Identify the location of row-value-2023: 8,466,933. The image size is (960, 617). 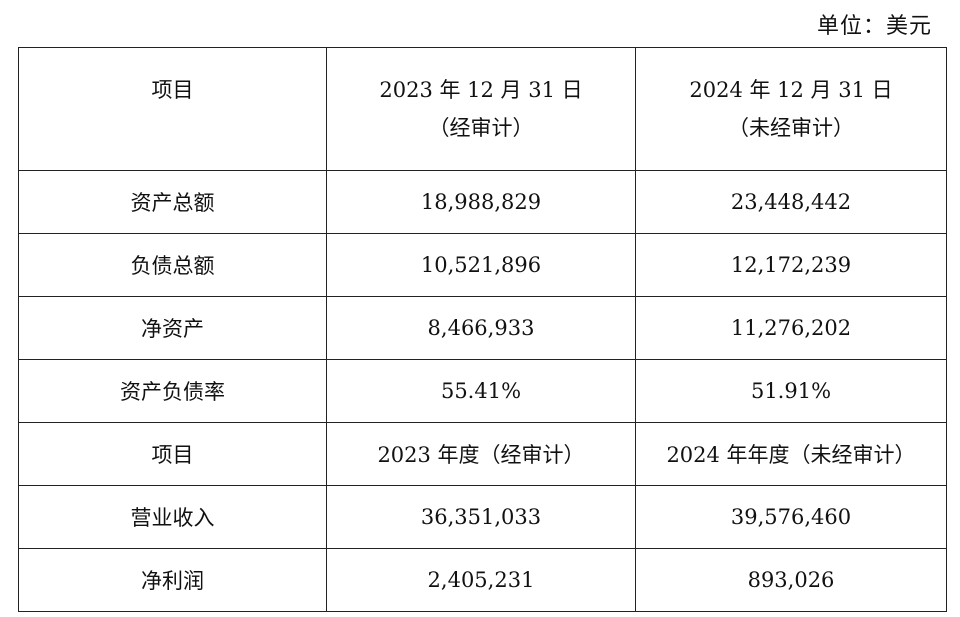
(481, 328).